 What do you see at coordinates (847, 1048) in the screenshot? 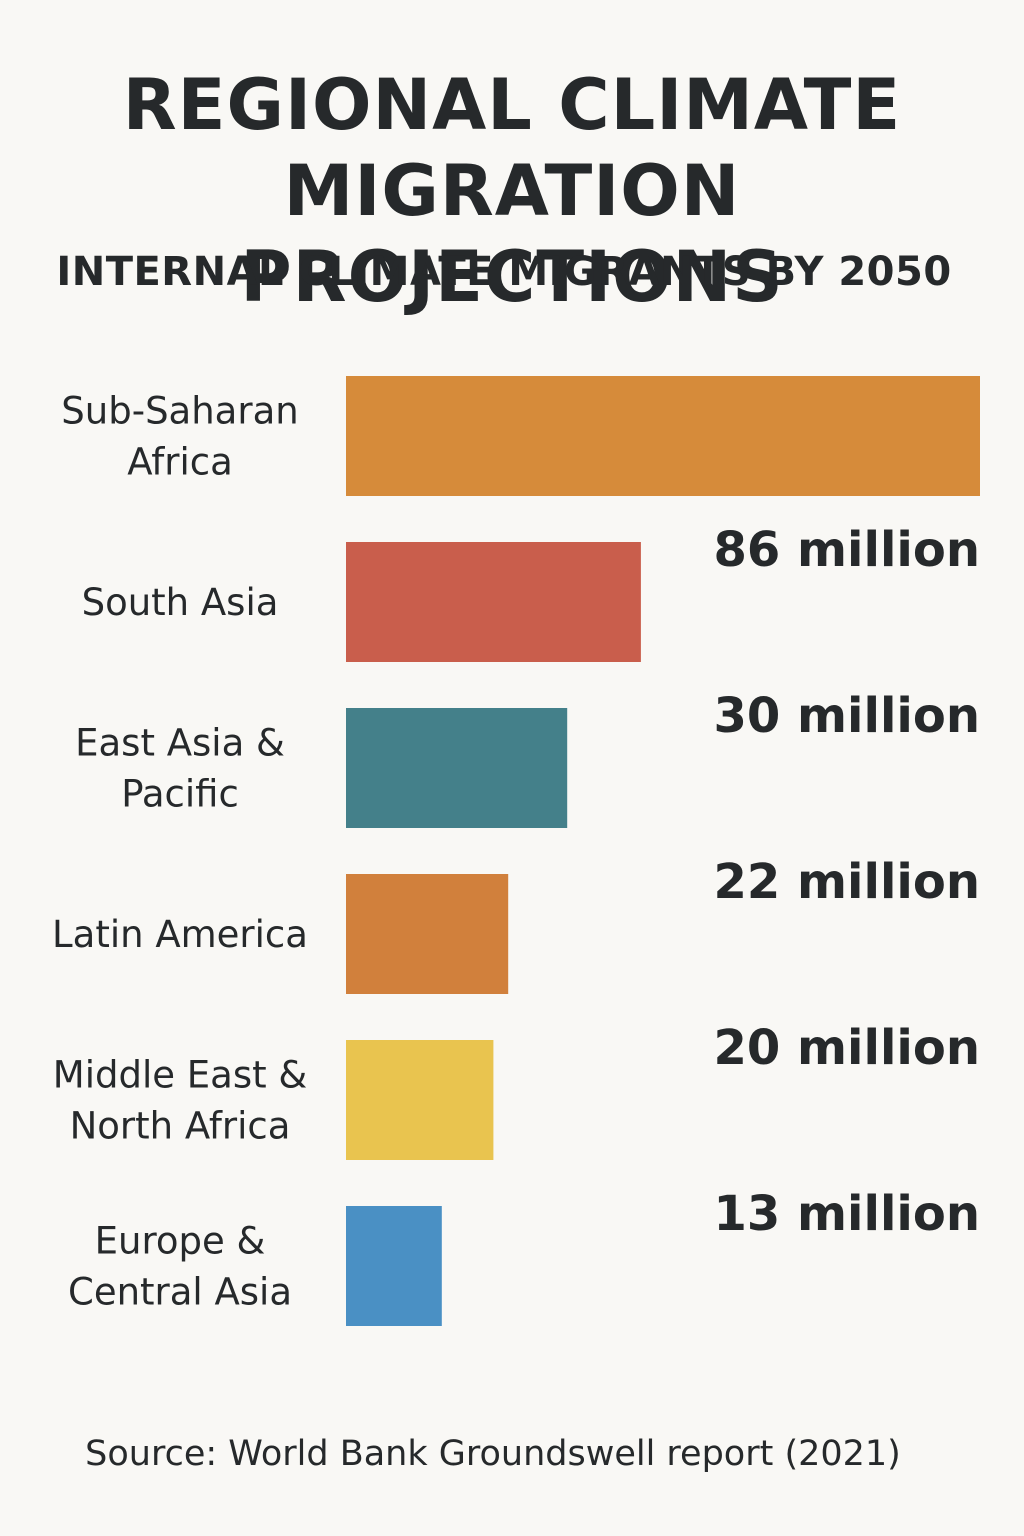
I see `value-label-3: 20 million` at bounding box center [847, 1048].